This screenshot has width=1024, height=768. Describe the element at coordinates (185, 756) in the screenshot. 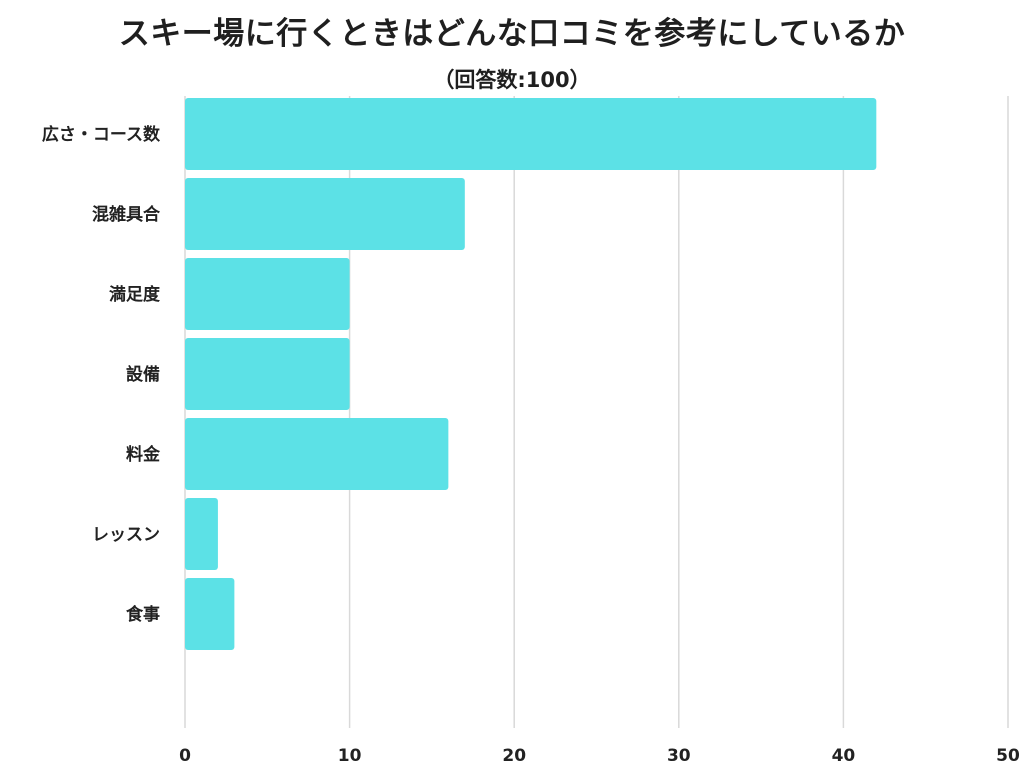

I see `x-tick-label: 0` at that location.